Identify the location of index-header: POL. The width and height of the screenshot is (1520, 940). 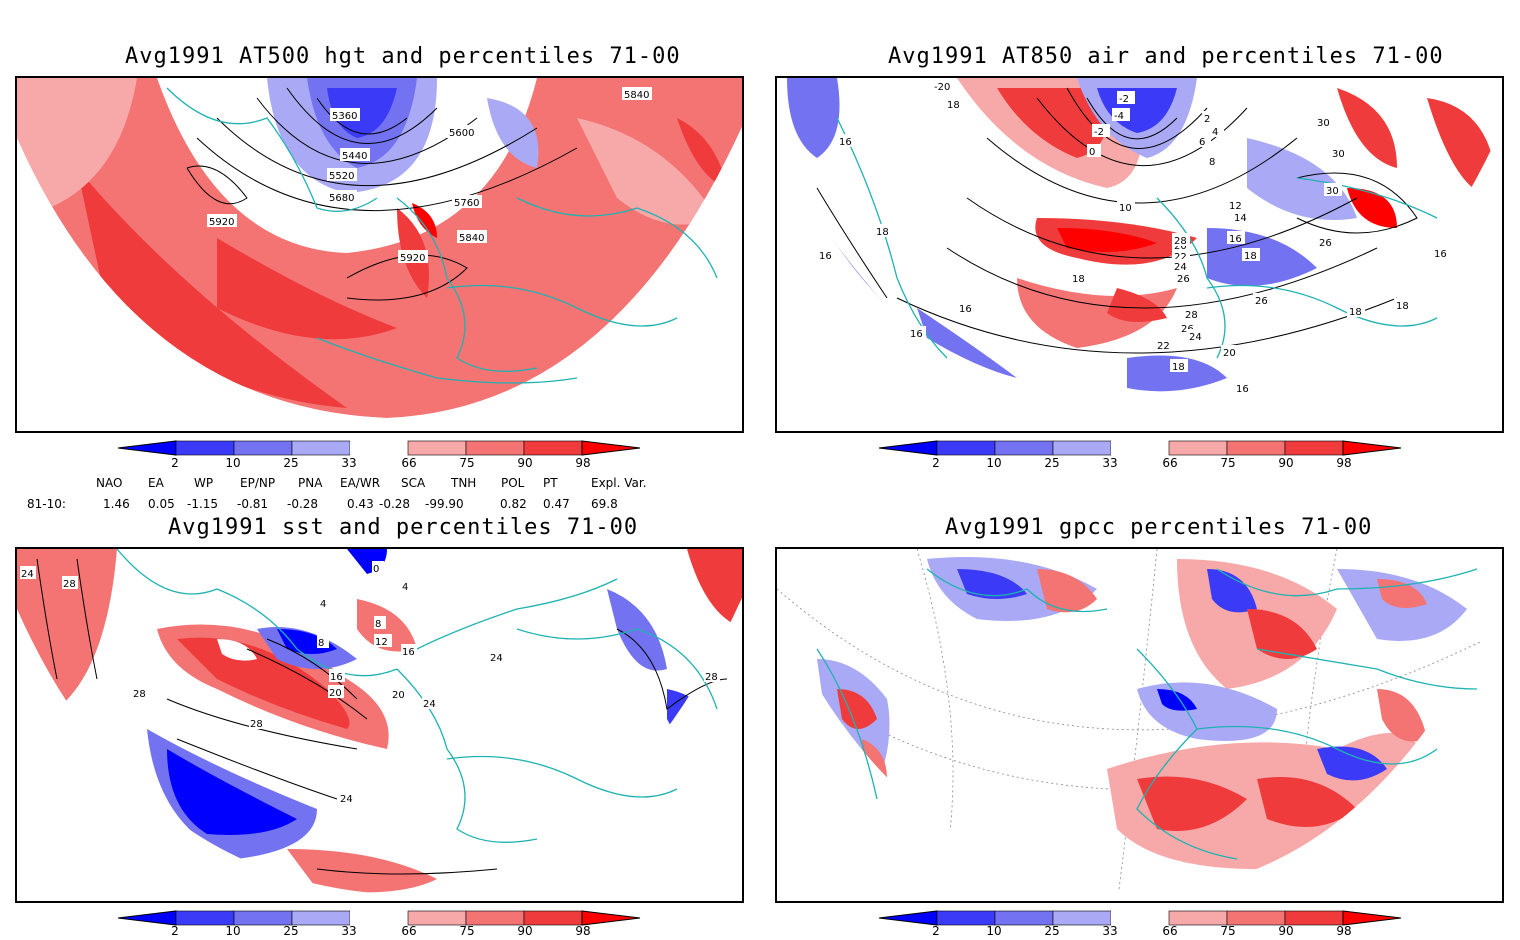
(513, 483).